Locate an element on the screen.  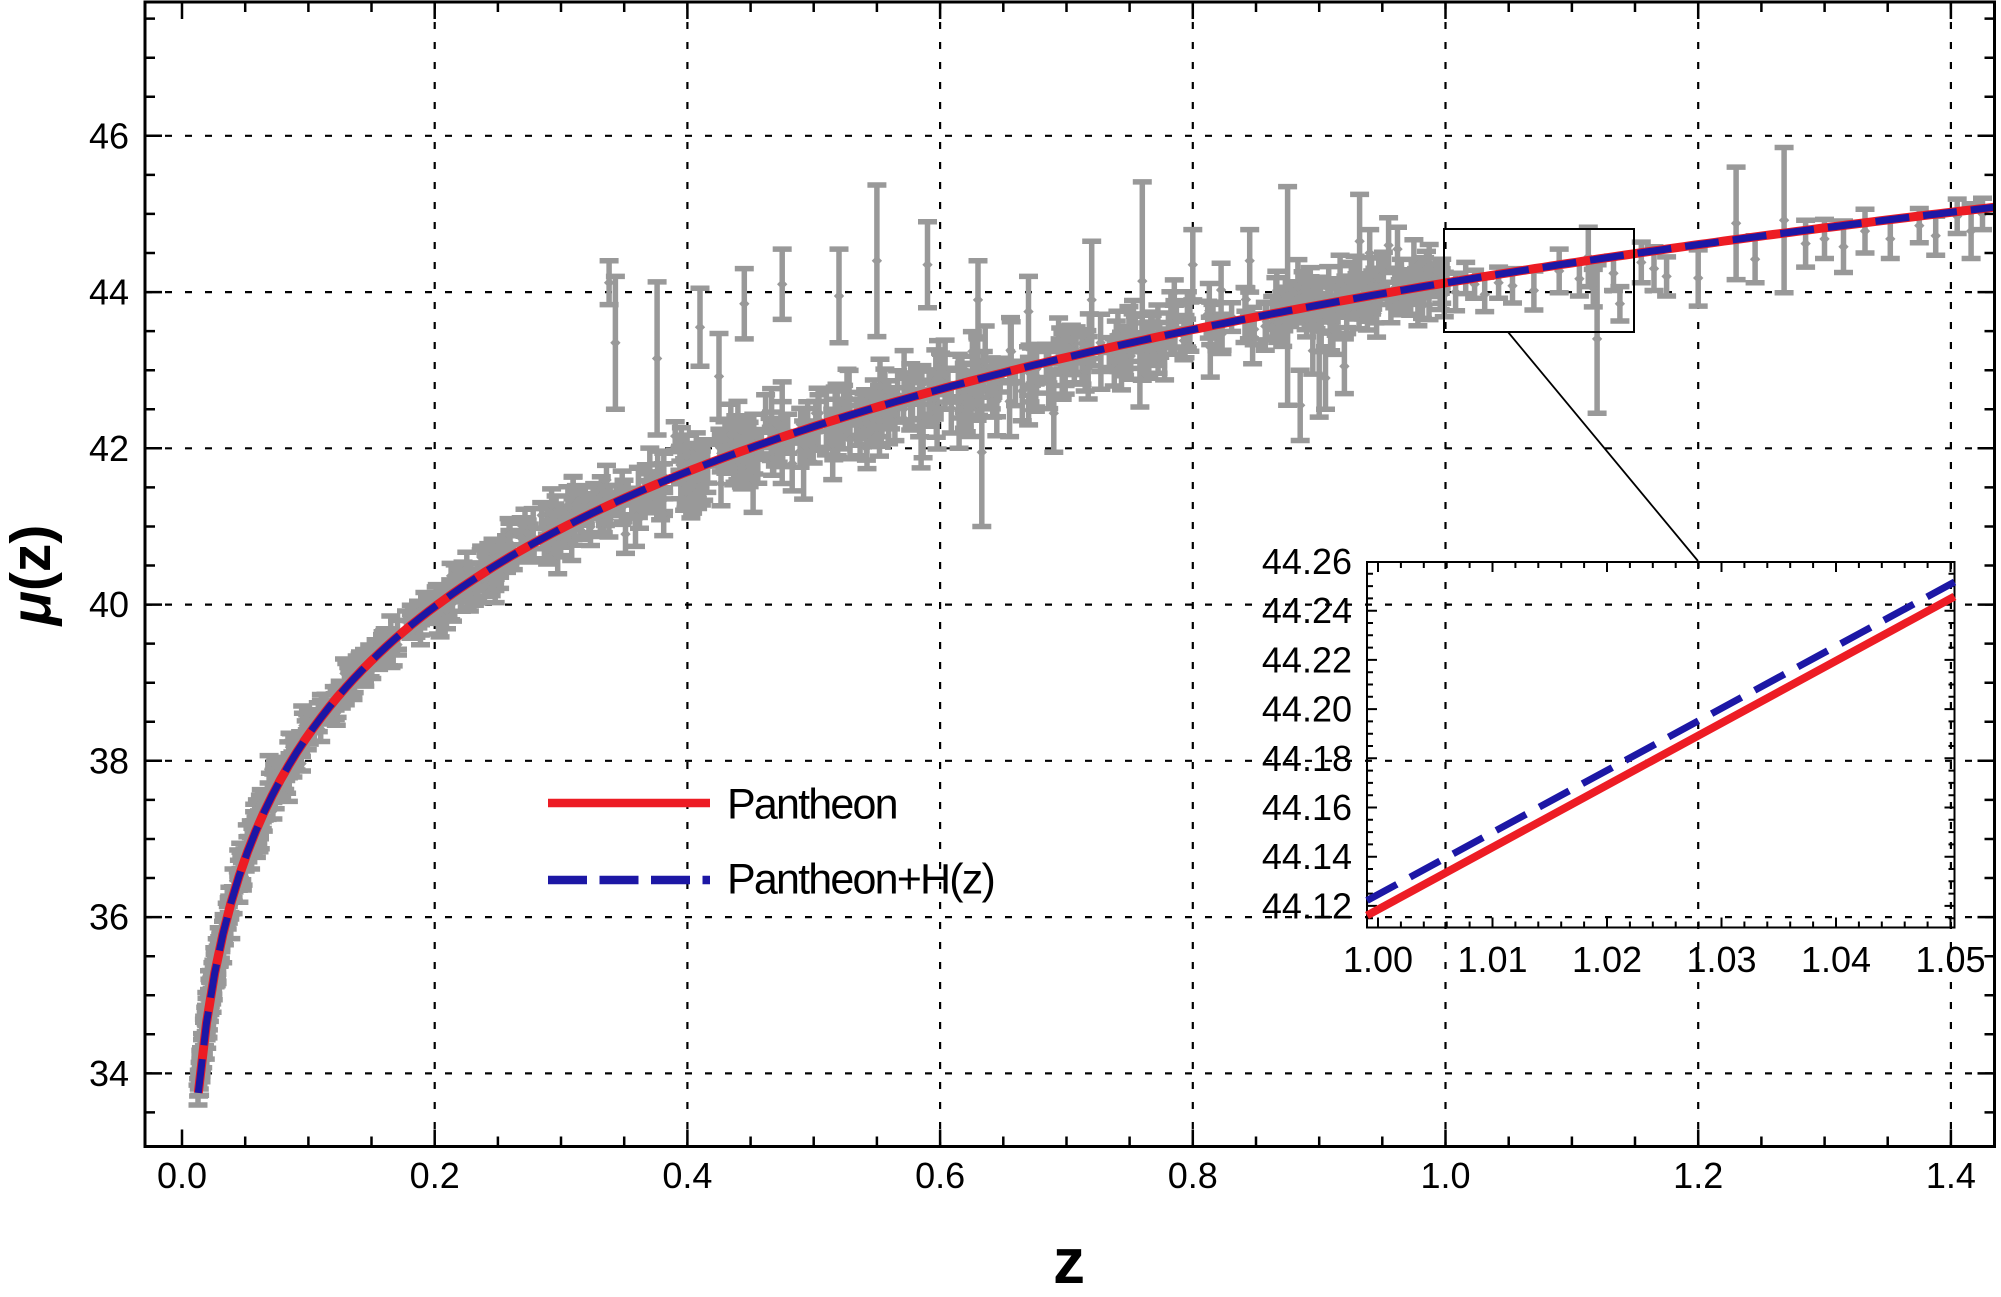
svg-text: 44.12 is located at coordinates (1307, 905).